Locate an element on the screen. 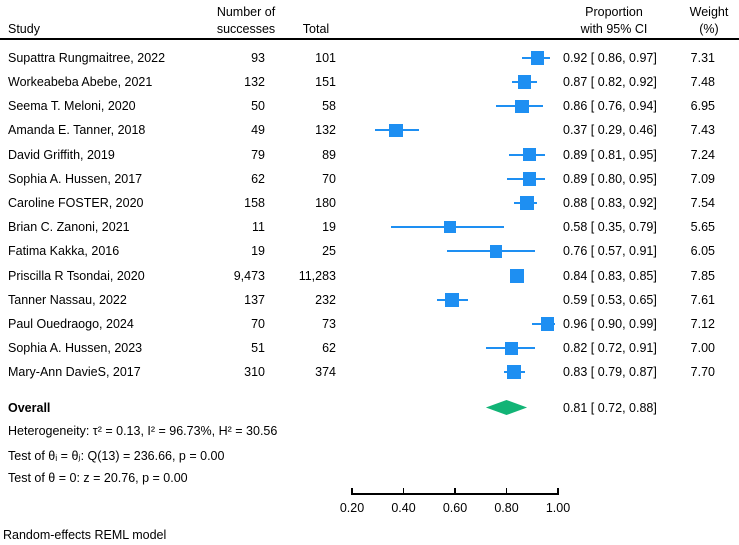  study-name: Supattra Rungmaitree, 2022 is located at coordinates (87, 57).